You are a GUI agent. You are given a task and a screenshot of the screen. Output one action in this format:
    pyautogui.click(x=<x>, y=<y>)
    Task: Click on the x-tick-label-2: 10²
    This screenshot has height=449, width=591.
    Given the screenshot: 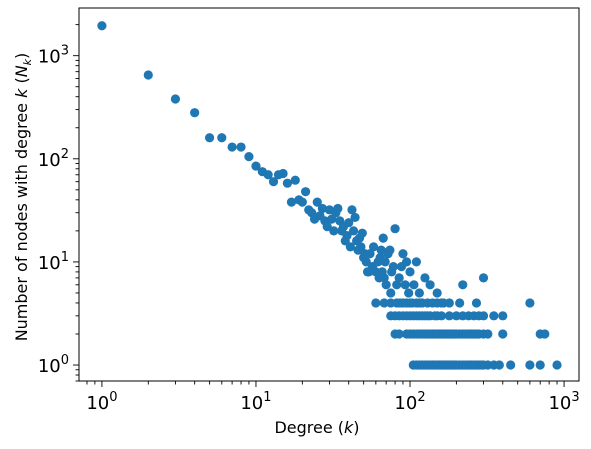 What is the action you would take?
    pyautogui.click(x=409, y=402)
    